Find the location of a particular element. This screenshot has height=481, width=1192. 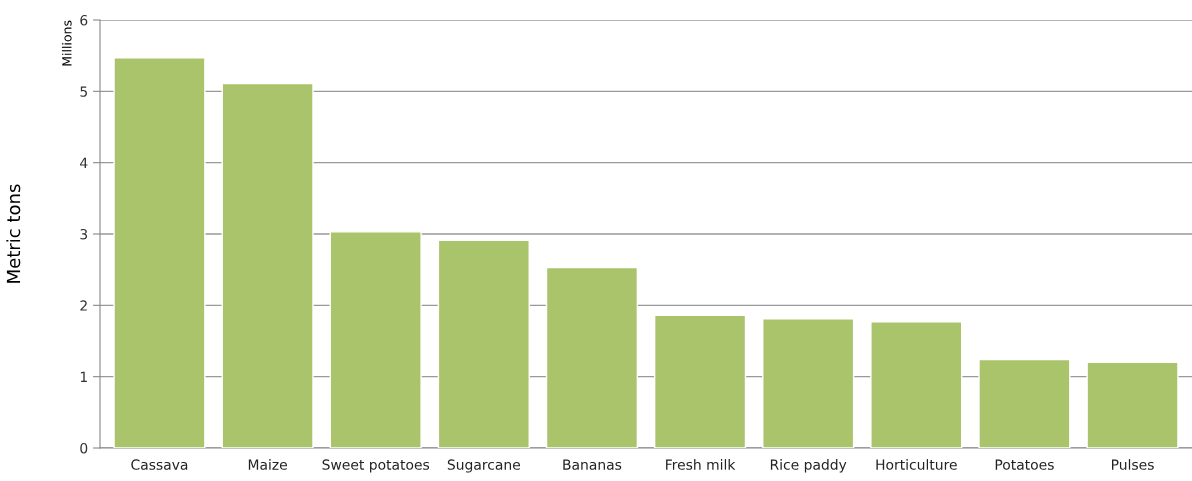

y-tick-label: 5 is located at coordinates (83, 91).